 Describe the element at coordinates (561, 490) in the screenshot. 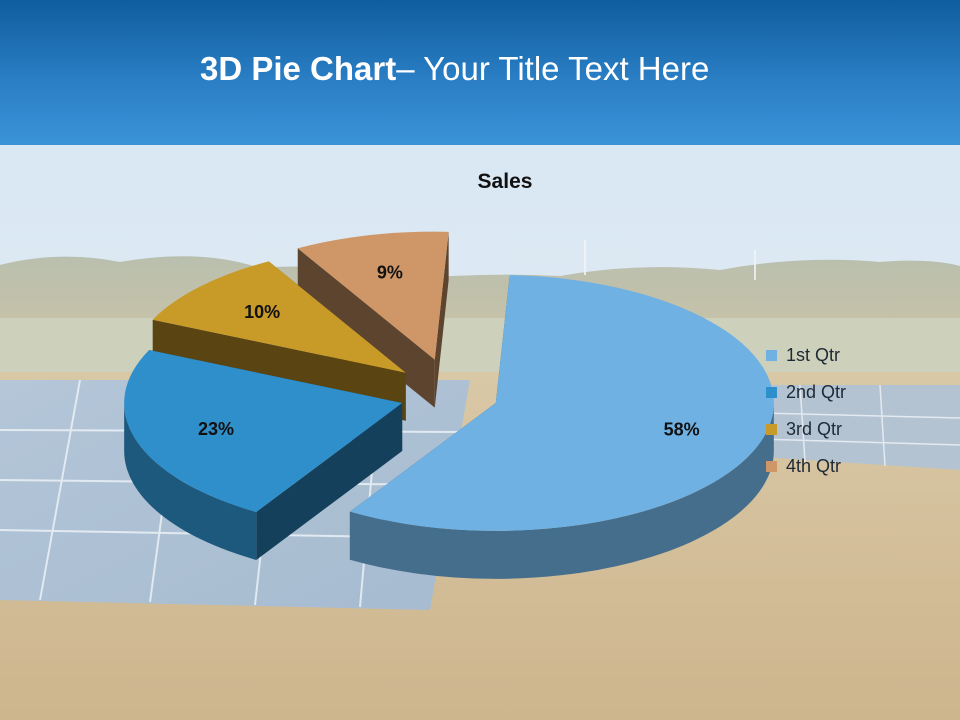

I see `pie-slice-1-rim` at that location.